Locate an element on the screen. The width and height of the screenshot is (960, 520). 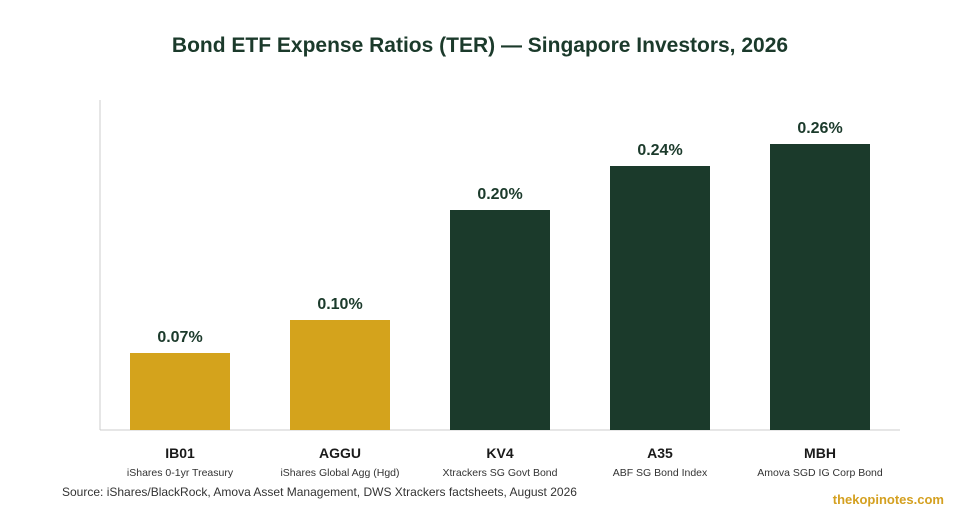
x-tick-label: AGGU is located at coordinates (340, 453).